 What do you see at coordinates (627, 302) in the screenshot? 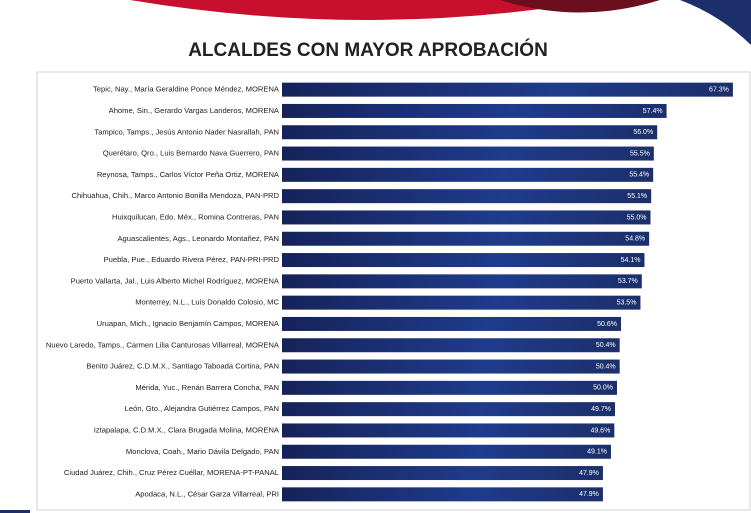
I see `value-label: 53.5%` at bounding box center [627, 302].